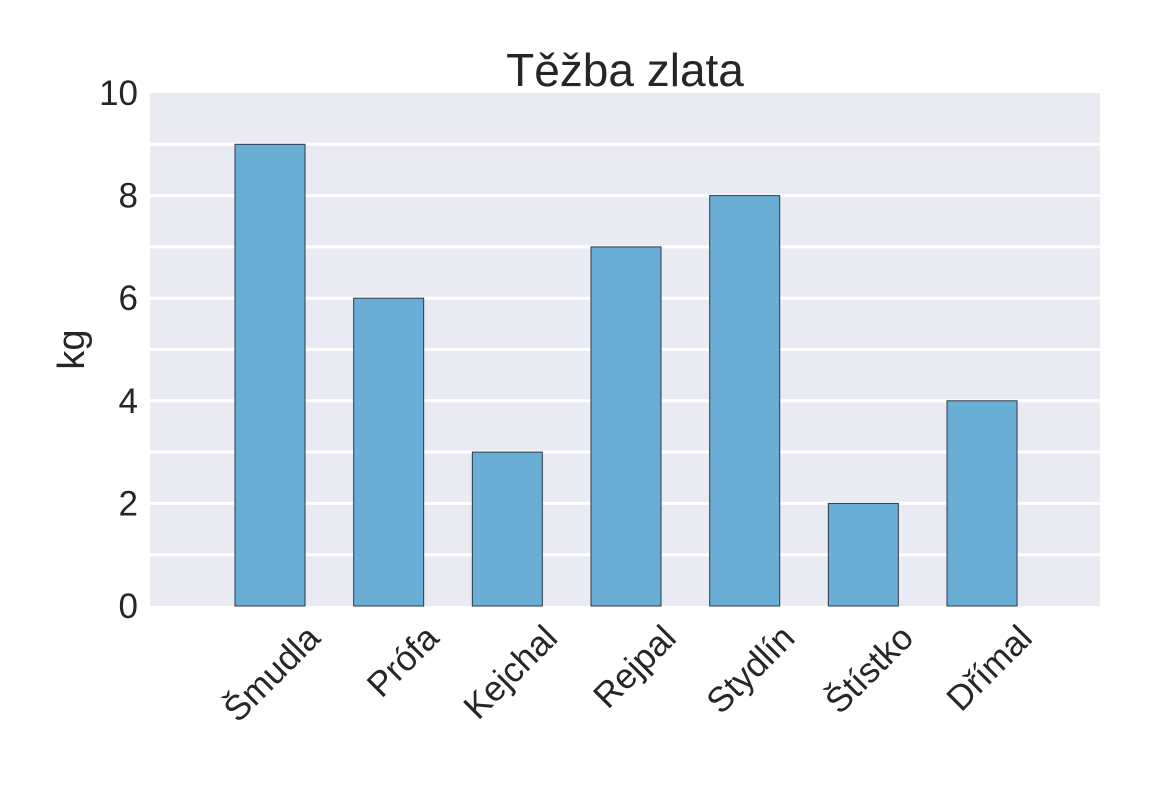 The image size is (1151, 791). What do you see at coordinates (128, 606) in the screenshot?
I see `y-tick-label: 0` at bounding box center [128, 606].